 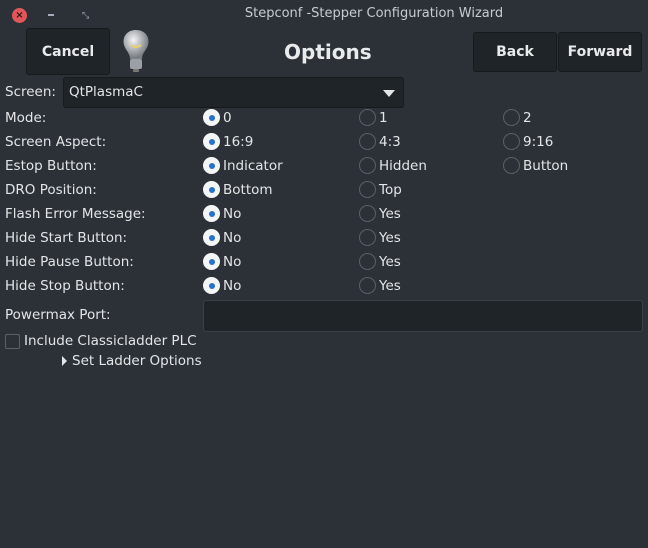 I want to click on radio-label: 4:3, so click(x=390, y=141).